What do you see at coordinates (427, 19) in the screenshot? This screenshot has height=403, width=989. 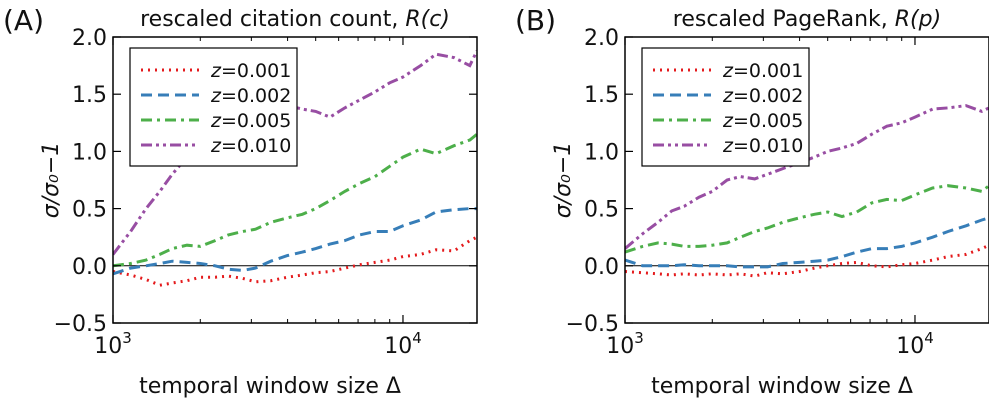 I see `chart-title-math: R(c)` at bounding box center [427, 19].